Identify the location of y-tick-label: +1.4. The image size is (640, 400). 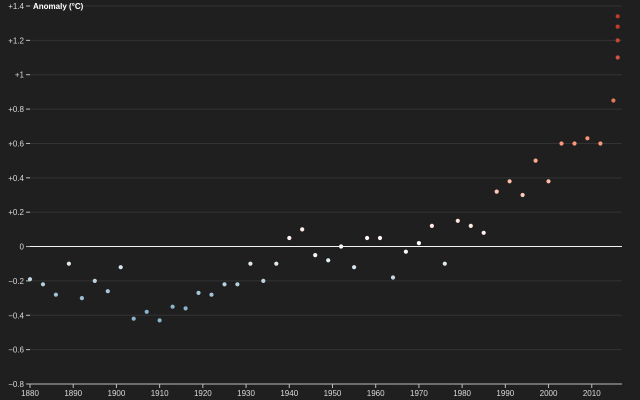
(16, 6).